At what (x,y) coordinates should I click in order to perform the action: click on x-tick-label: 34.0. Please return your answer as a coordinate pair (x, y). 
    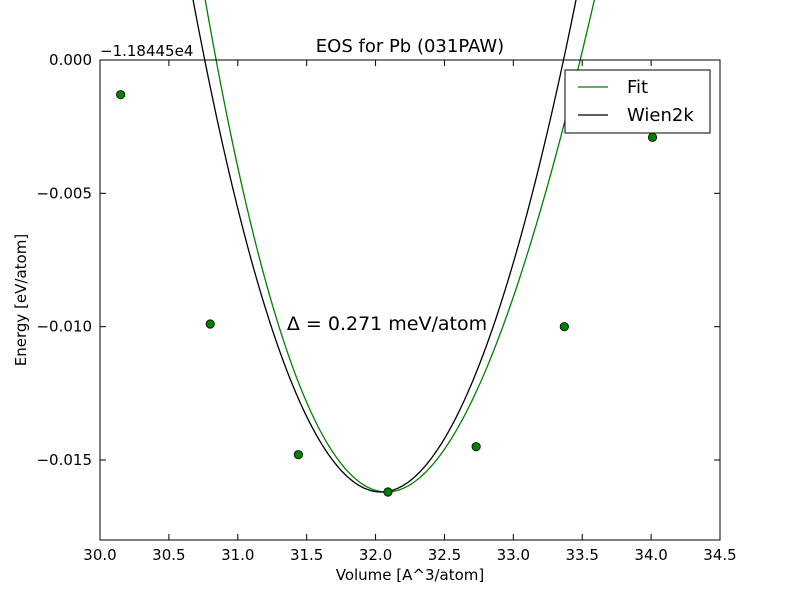
    Looking at the image, I should click on (650, 555).